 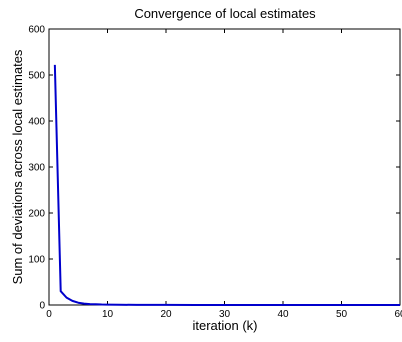 What do you see at coordinates (36, 122) in the screenshot?
I see `y-tick-label: 400` at bounding box center [36, 122].